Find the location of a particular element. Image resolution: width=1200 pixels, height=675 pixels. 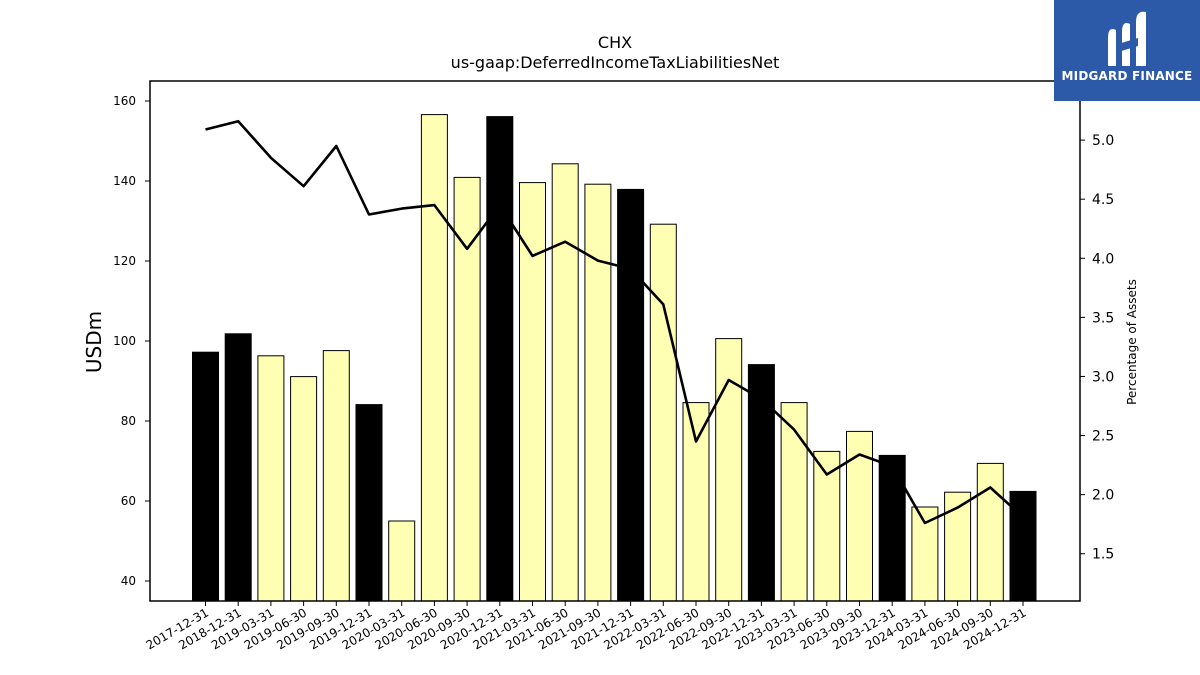

logo-mark-icon is located at coordinates (1127, 38).